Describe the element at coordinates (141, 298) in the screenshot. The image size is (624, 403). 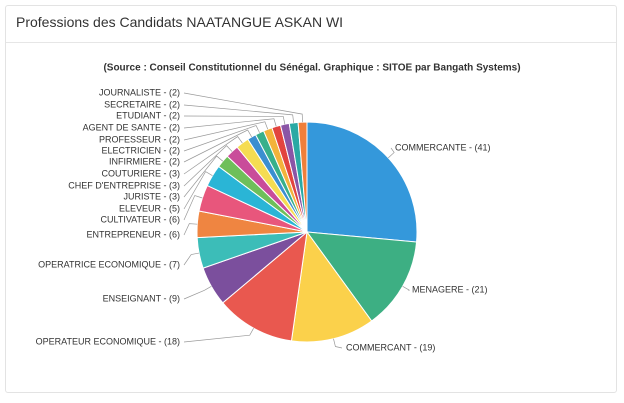
I see `data-label: ENSEIGNANT - (9)` at that location.